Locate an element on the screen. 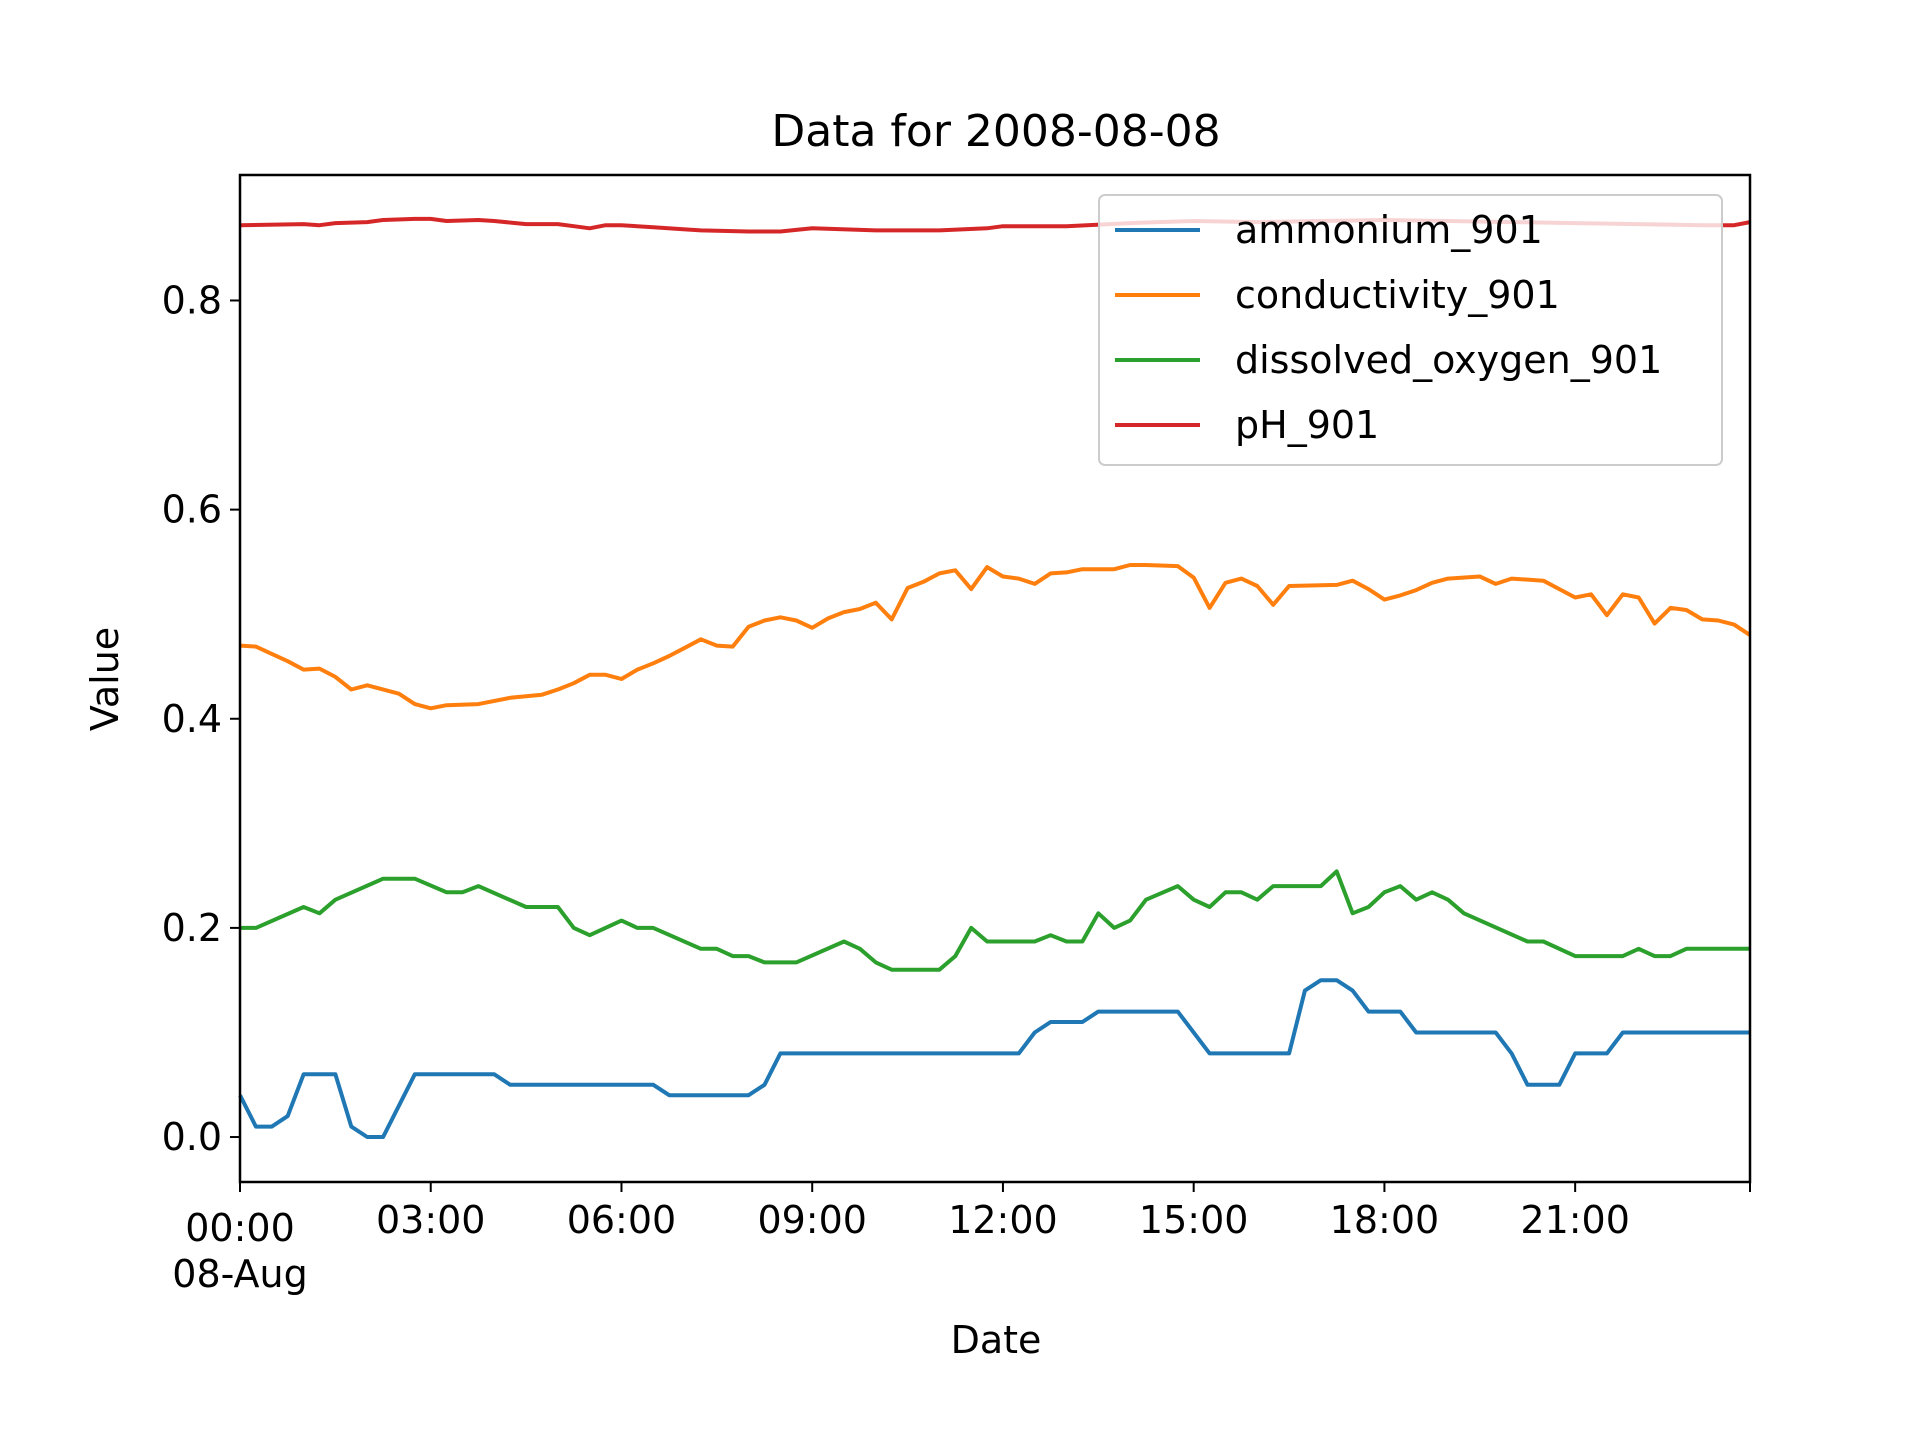 Image resolution: width=1920 pixels, height=1440 pixels. x-tick-sublabel: 08-Aug is located at coordinates (239, 1274).